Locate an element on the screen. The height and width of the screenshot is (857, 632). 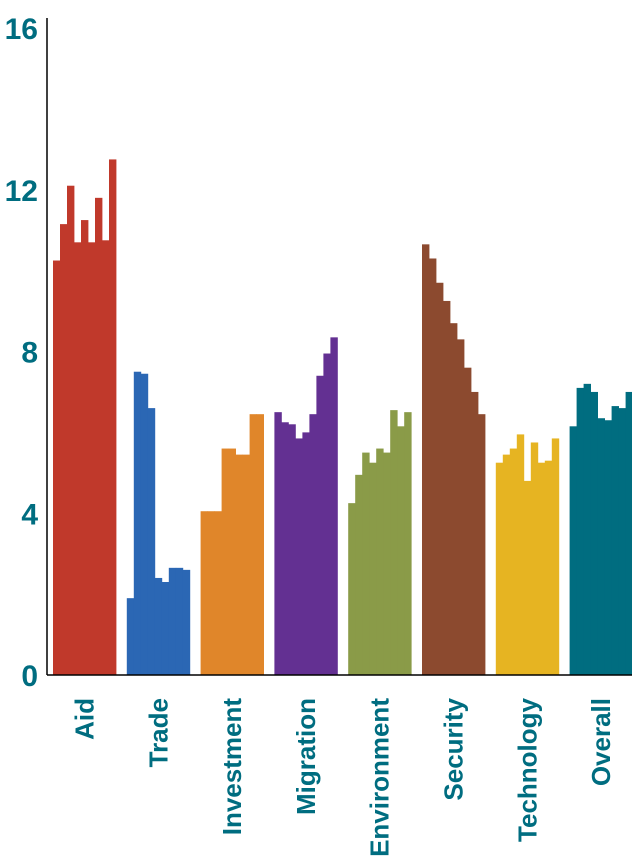
x-tick-label: Investment is located at coordinates (232, 767).